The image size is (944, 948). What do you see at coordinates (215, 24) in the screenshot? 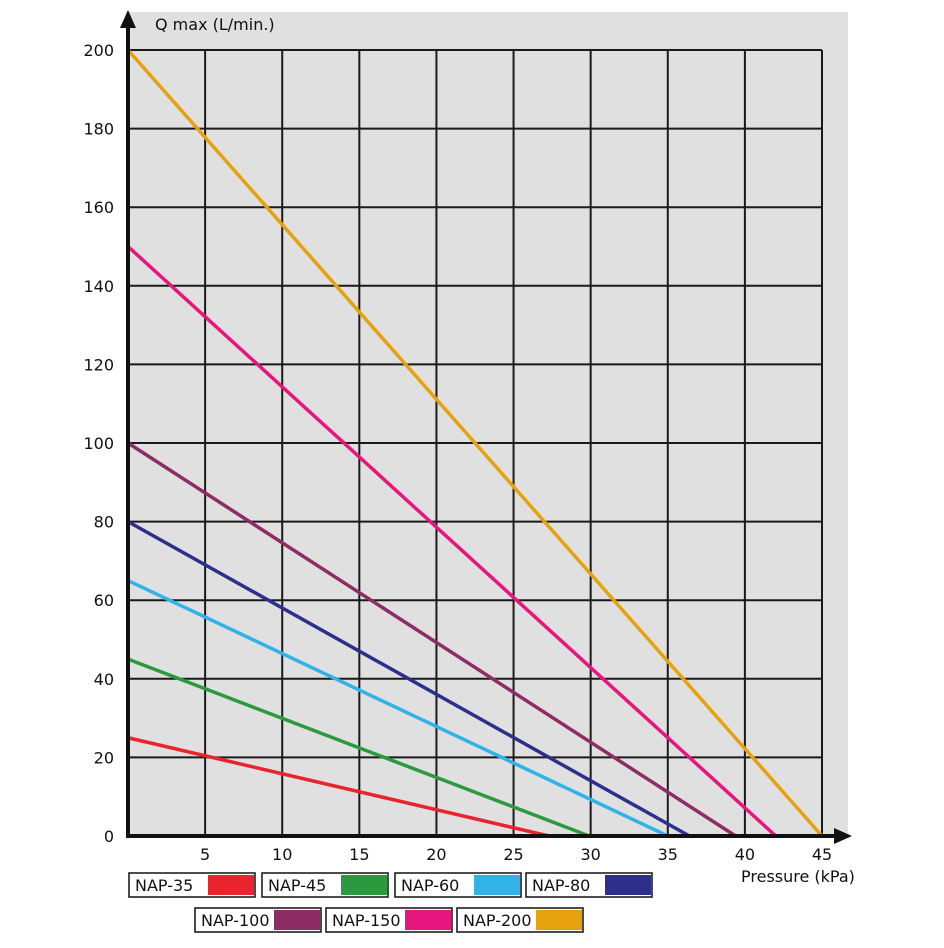
I see `y-axis-label: Q max (L/min.)` at bounding box center [215, 24].